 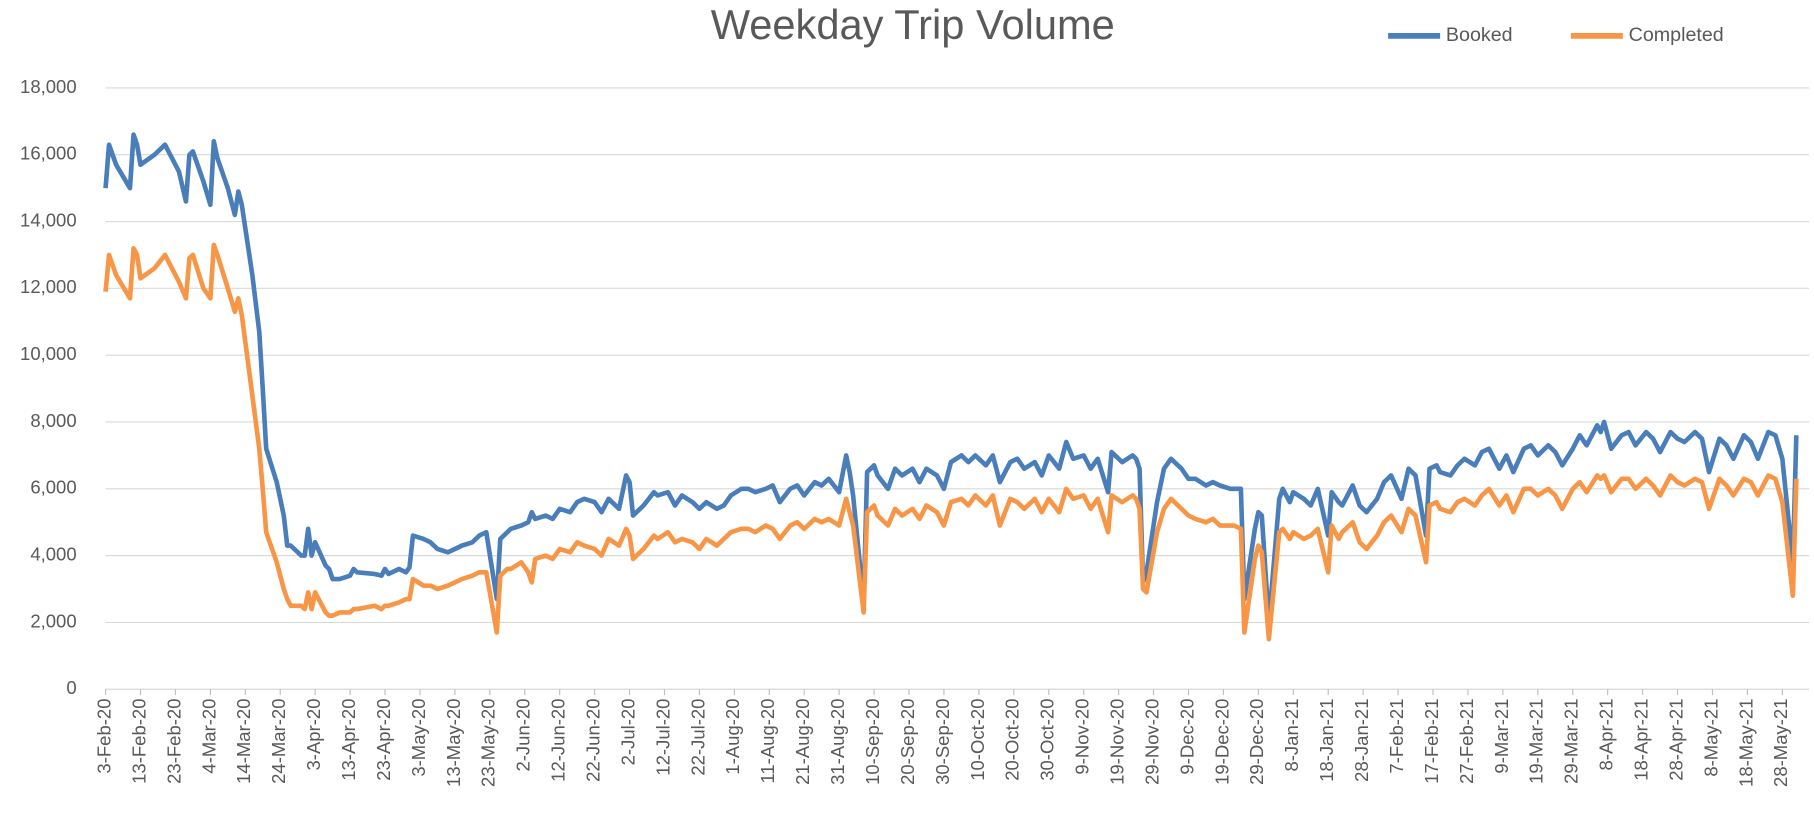 What do you see at coordinates (1117, 742) in the screenshot?
I see `x-tick-label: 19-Nov-20` at bounding box center [1117, 742].